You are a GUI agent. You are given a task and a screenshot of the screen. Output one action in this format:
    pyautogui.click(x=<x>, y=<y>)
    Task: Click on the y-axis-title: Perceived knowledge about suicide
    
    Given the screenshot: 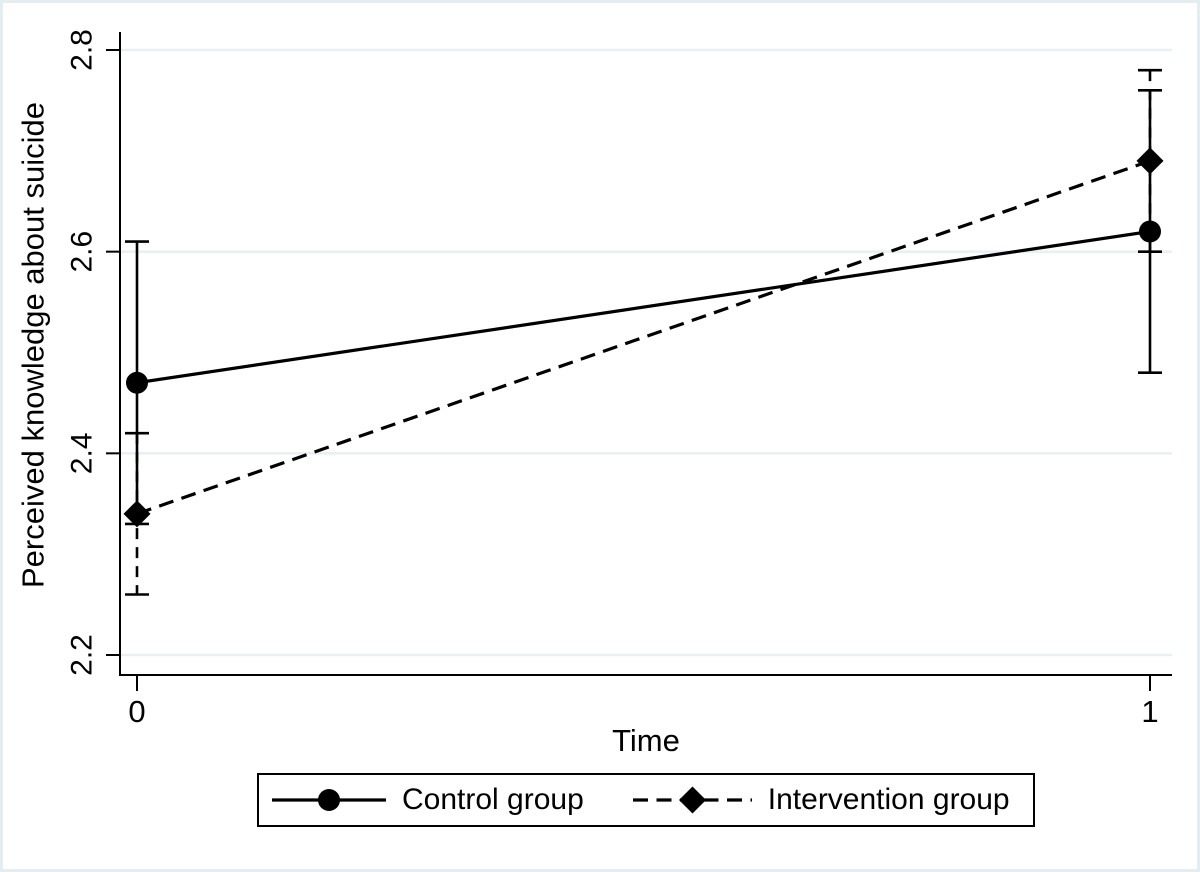 What is the action you would take?
    pyautogui.click(x=33, y=345)
    